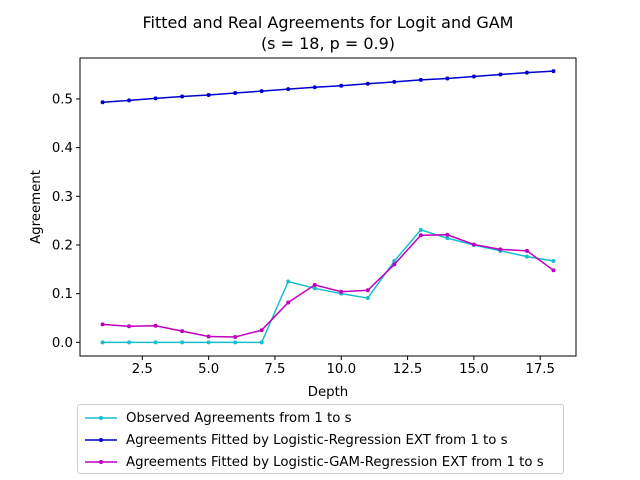 The height and width of the screenshot is (480, 640). What do you see at coordinates (341, 369) in the screenshot?
I see `x-tick-label: 10.0` at bounding box center [341, 369].